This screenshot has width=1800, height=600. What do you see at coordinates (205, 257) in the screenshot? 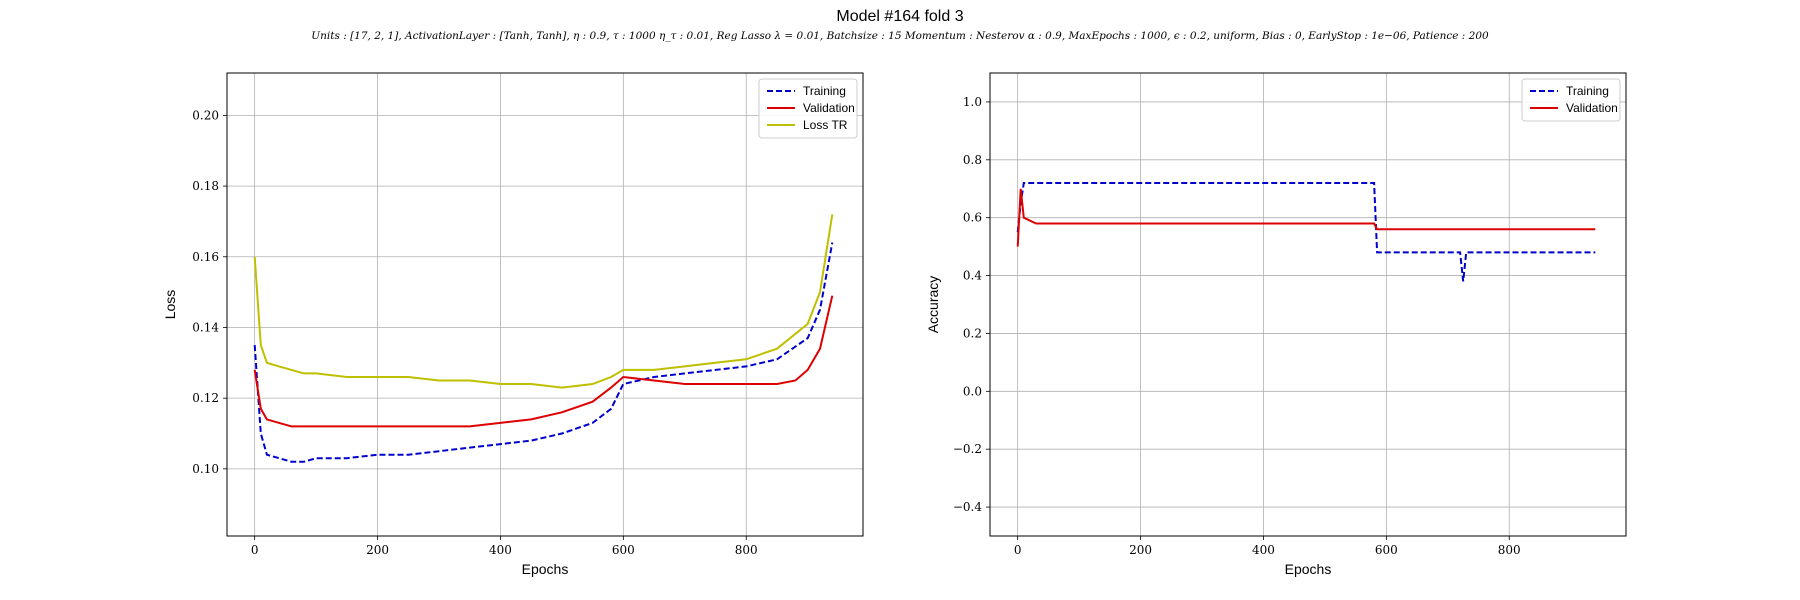
I see `y-tick-label: 0.16` at bounding box center [205, 257].